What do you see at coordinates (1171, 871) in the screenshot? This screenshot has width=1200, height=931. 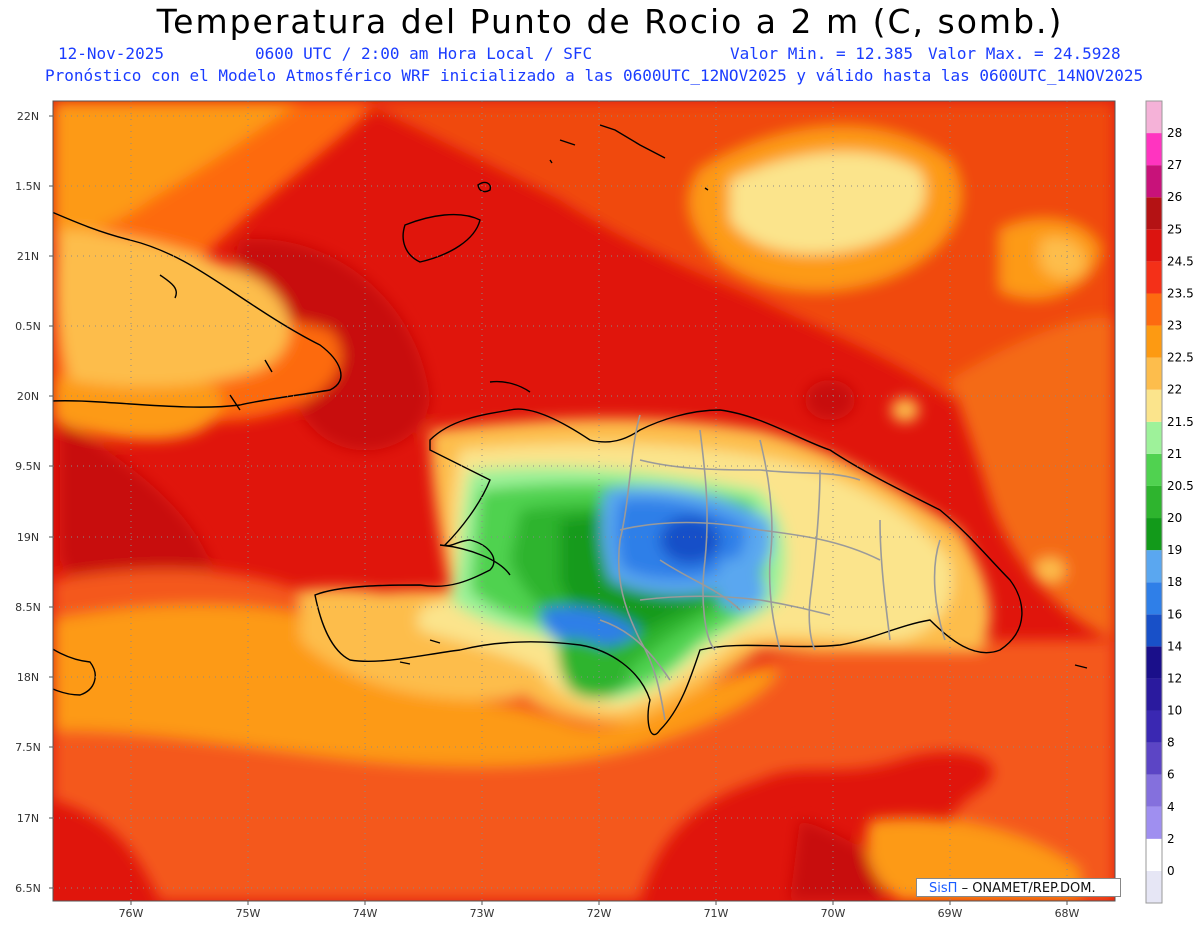 I see `colorbar-label: 0` at bounding box center [1171, 871].